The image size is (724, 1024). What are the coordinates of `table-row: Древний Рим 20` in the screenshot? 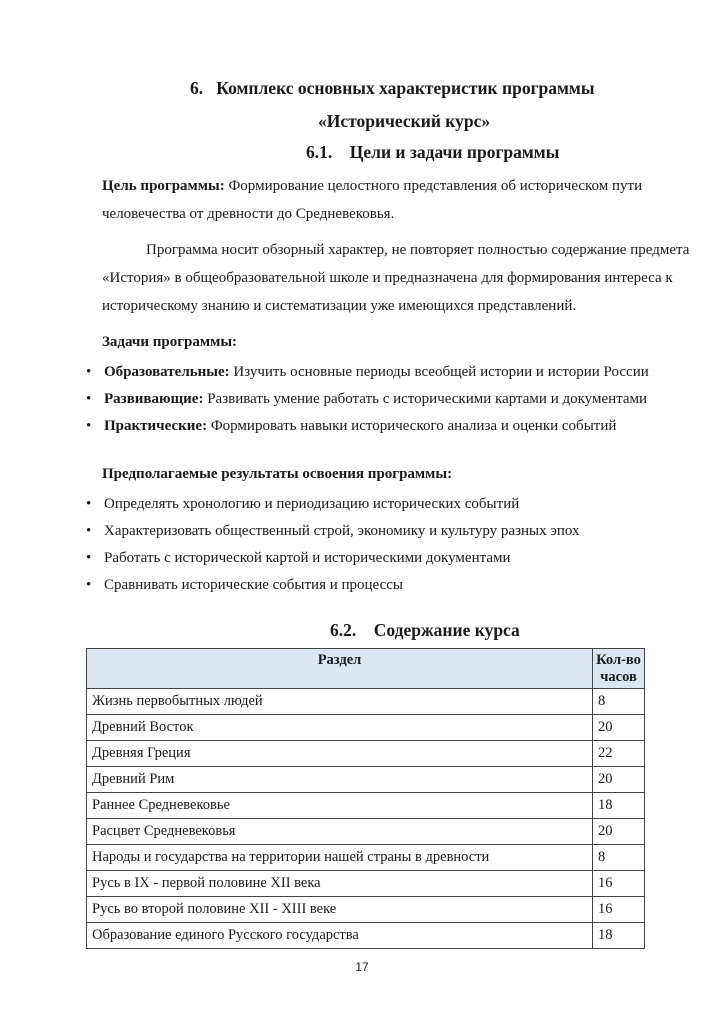 It's located at (365, 779).